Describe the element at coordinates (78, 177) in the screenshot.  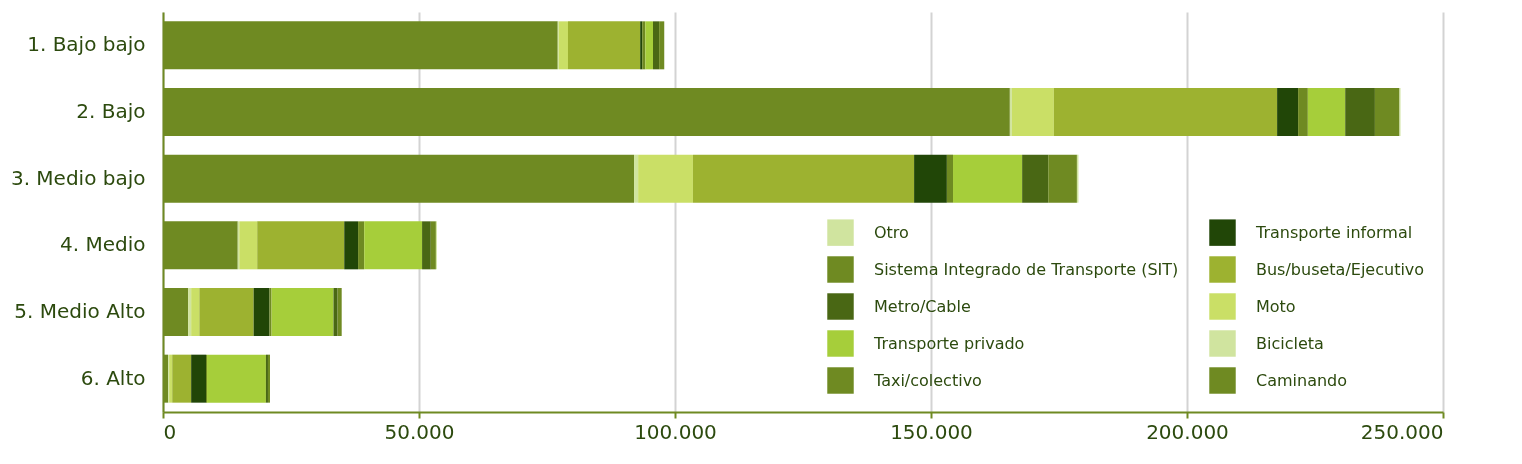
I see `y-tick-label: 3. Medio bajo` at that location.